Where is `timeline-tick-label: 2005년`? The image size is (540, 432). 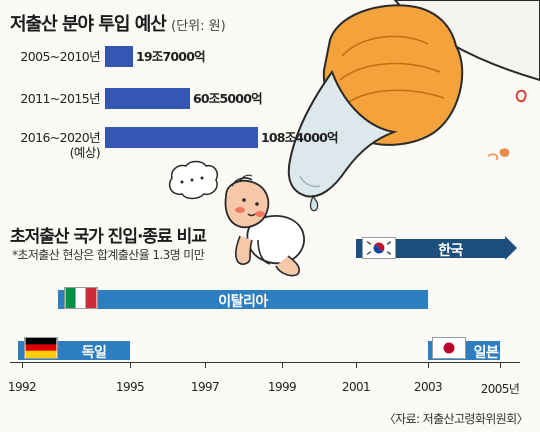
timeline-tick-label: 2005년 is located at coordinates (500, 389).